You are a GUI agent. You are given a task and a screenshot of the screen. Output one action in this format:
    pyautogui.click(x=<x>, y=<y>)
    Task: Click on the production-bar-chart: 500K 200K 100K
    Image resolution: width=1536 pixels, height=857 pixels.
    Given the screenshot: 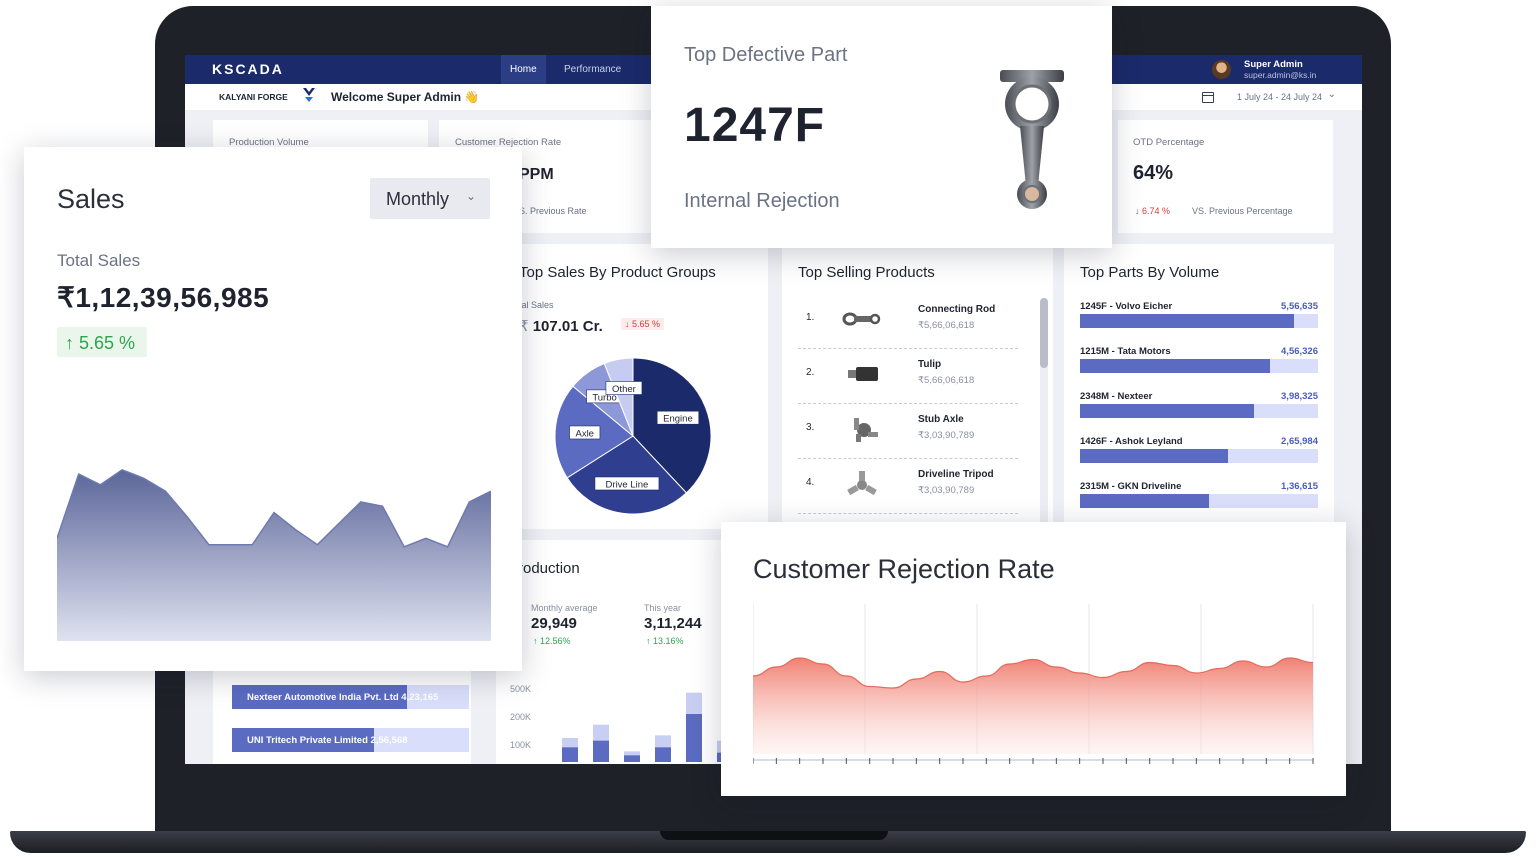 What is the action you would take?
    pyautogui.click(x=625, y=723)
    